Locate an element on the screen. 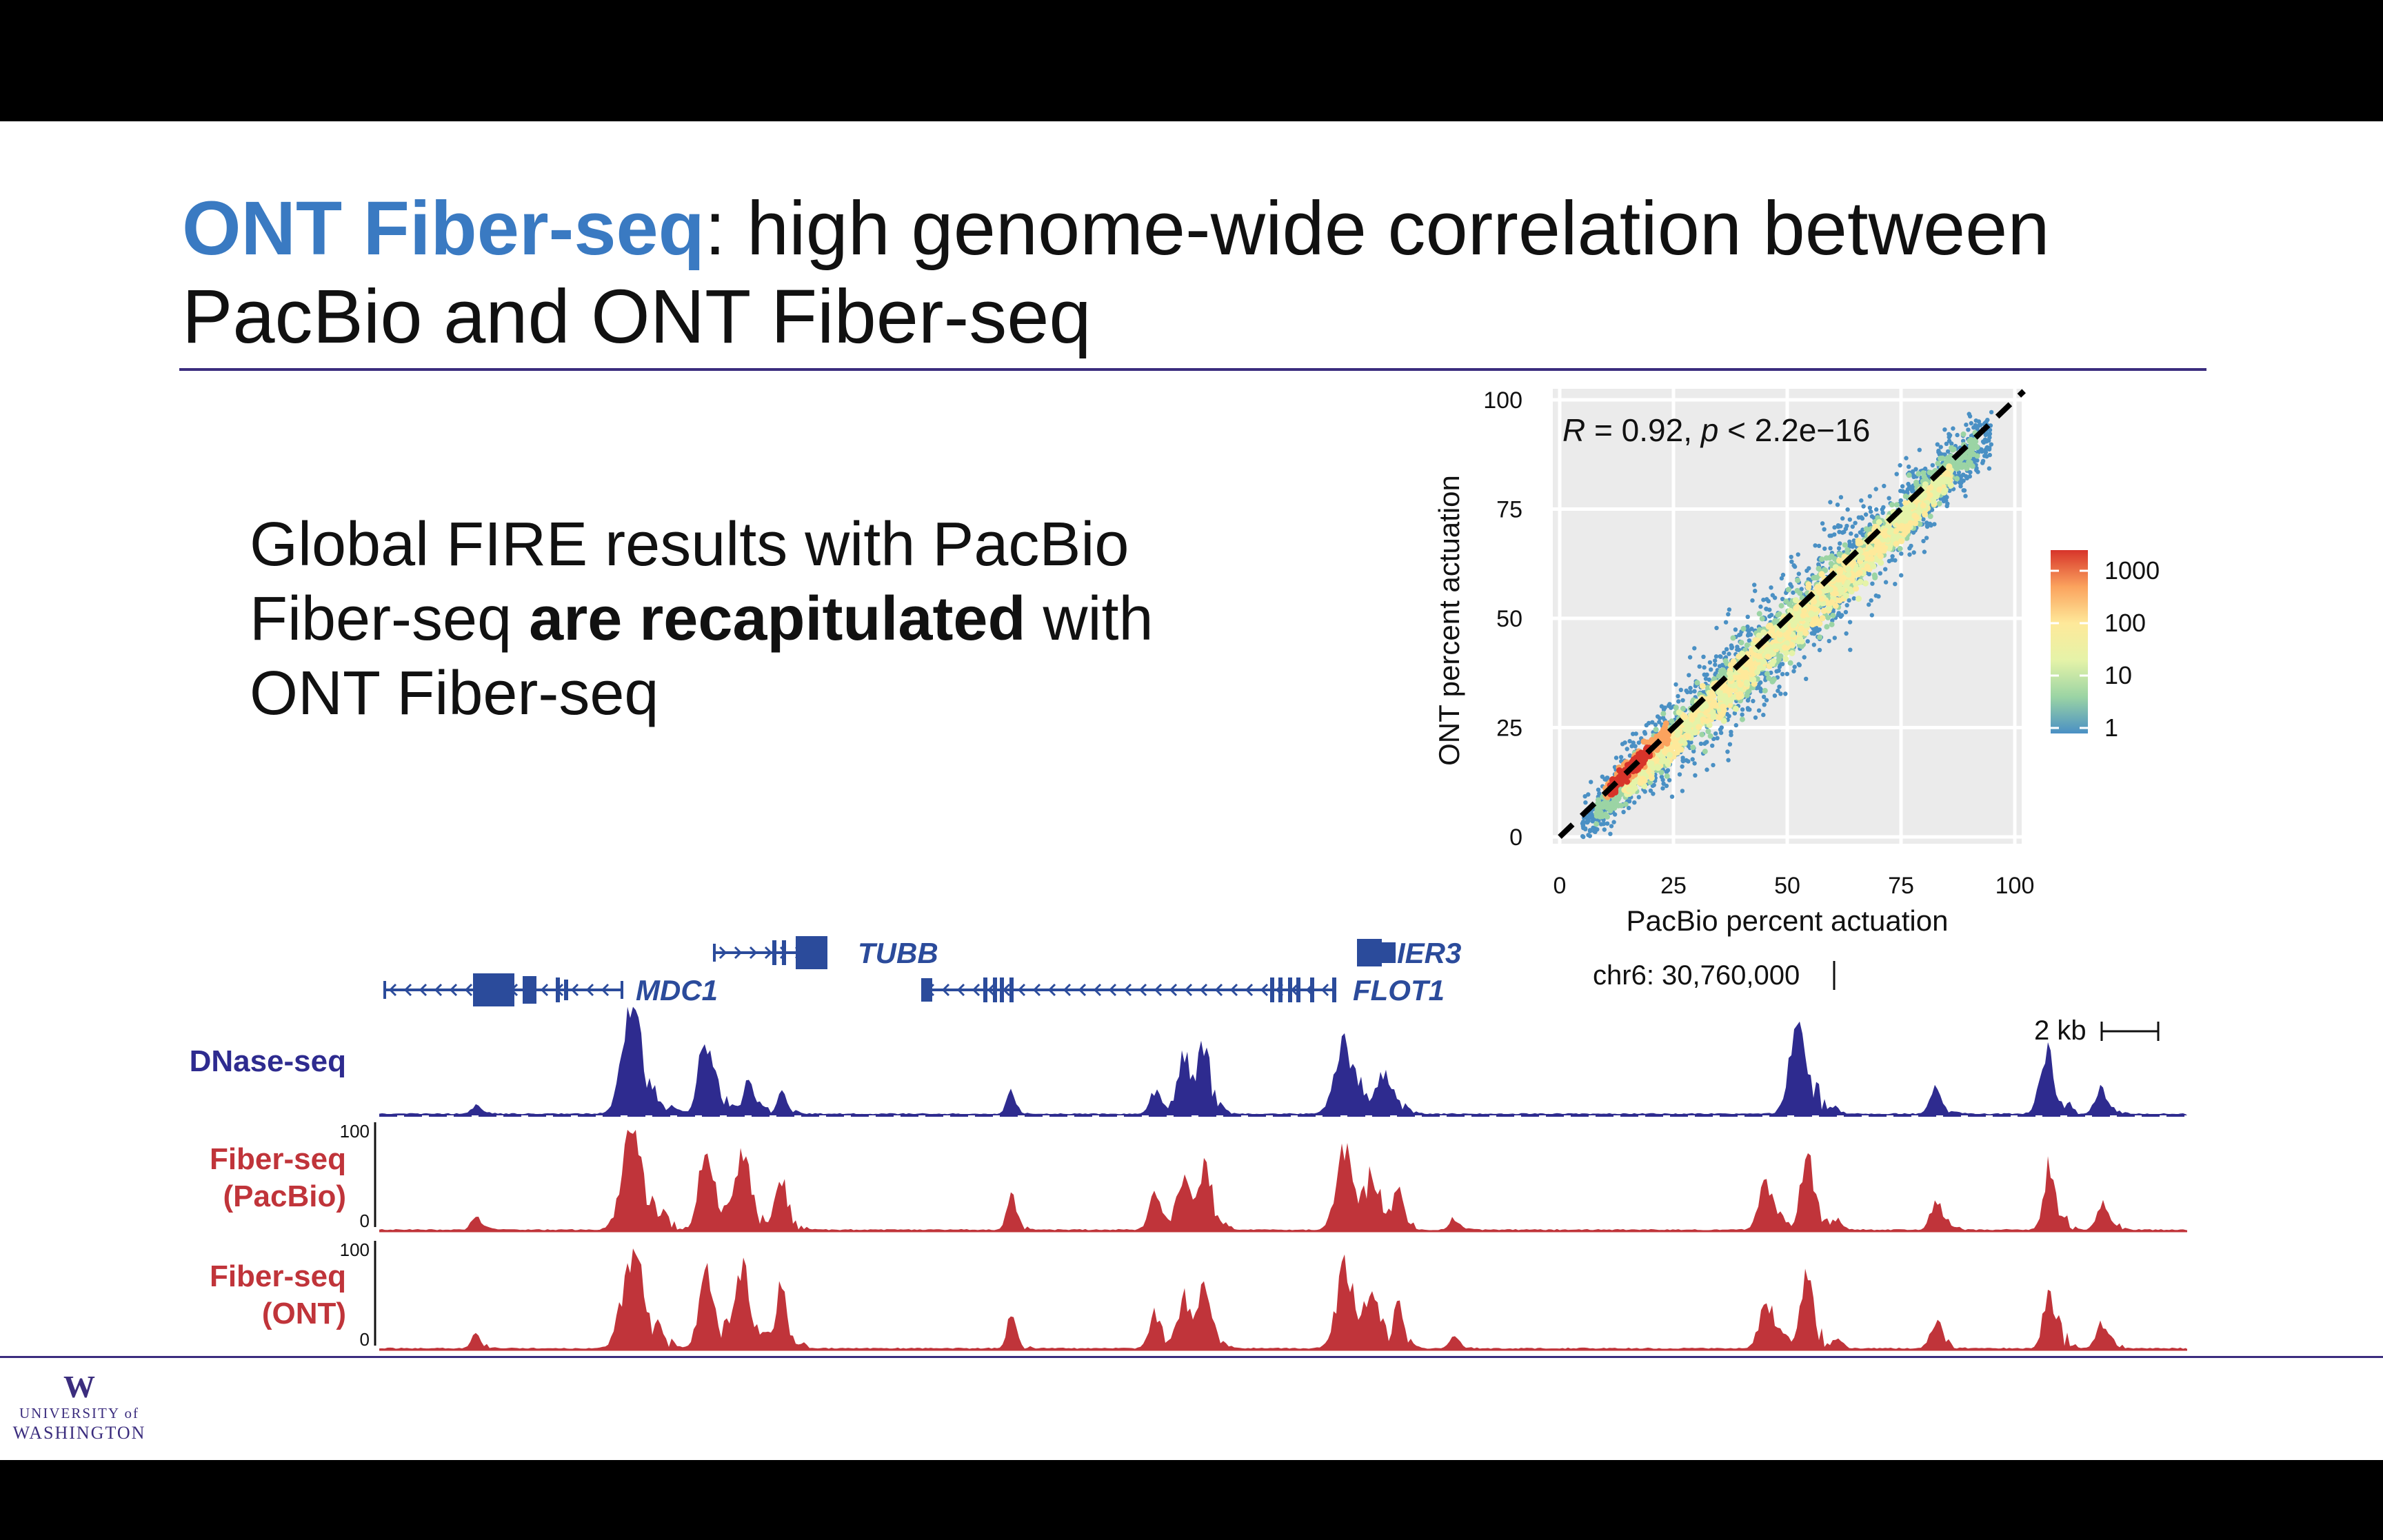 Image resolution: width=2383 pixels, height=1540 pixels. track-label-platform: (PacBio) is located at coordinates (284, 1196).